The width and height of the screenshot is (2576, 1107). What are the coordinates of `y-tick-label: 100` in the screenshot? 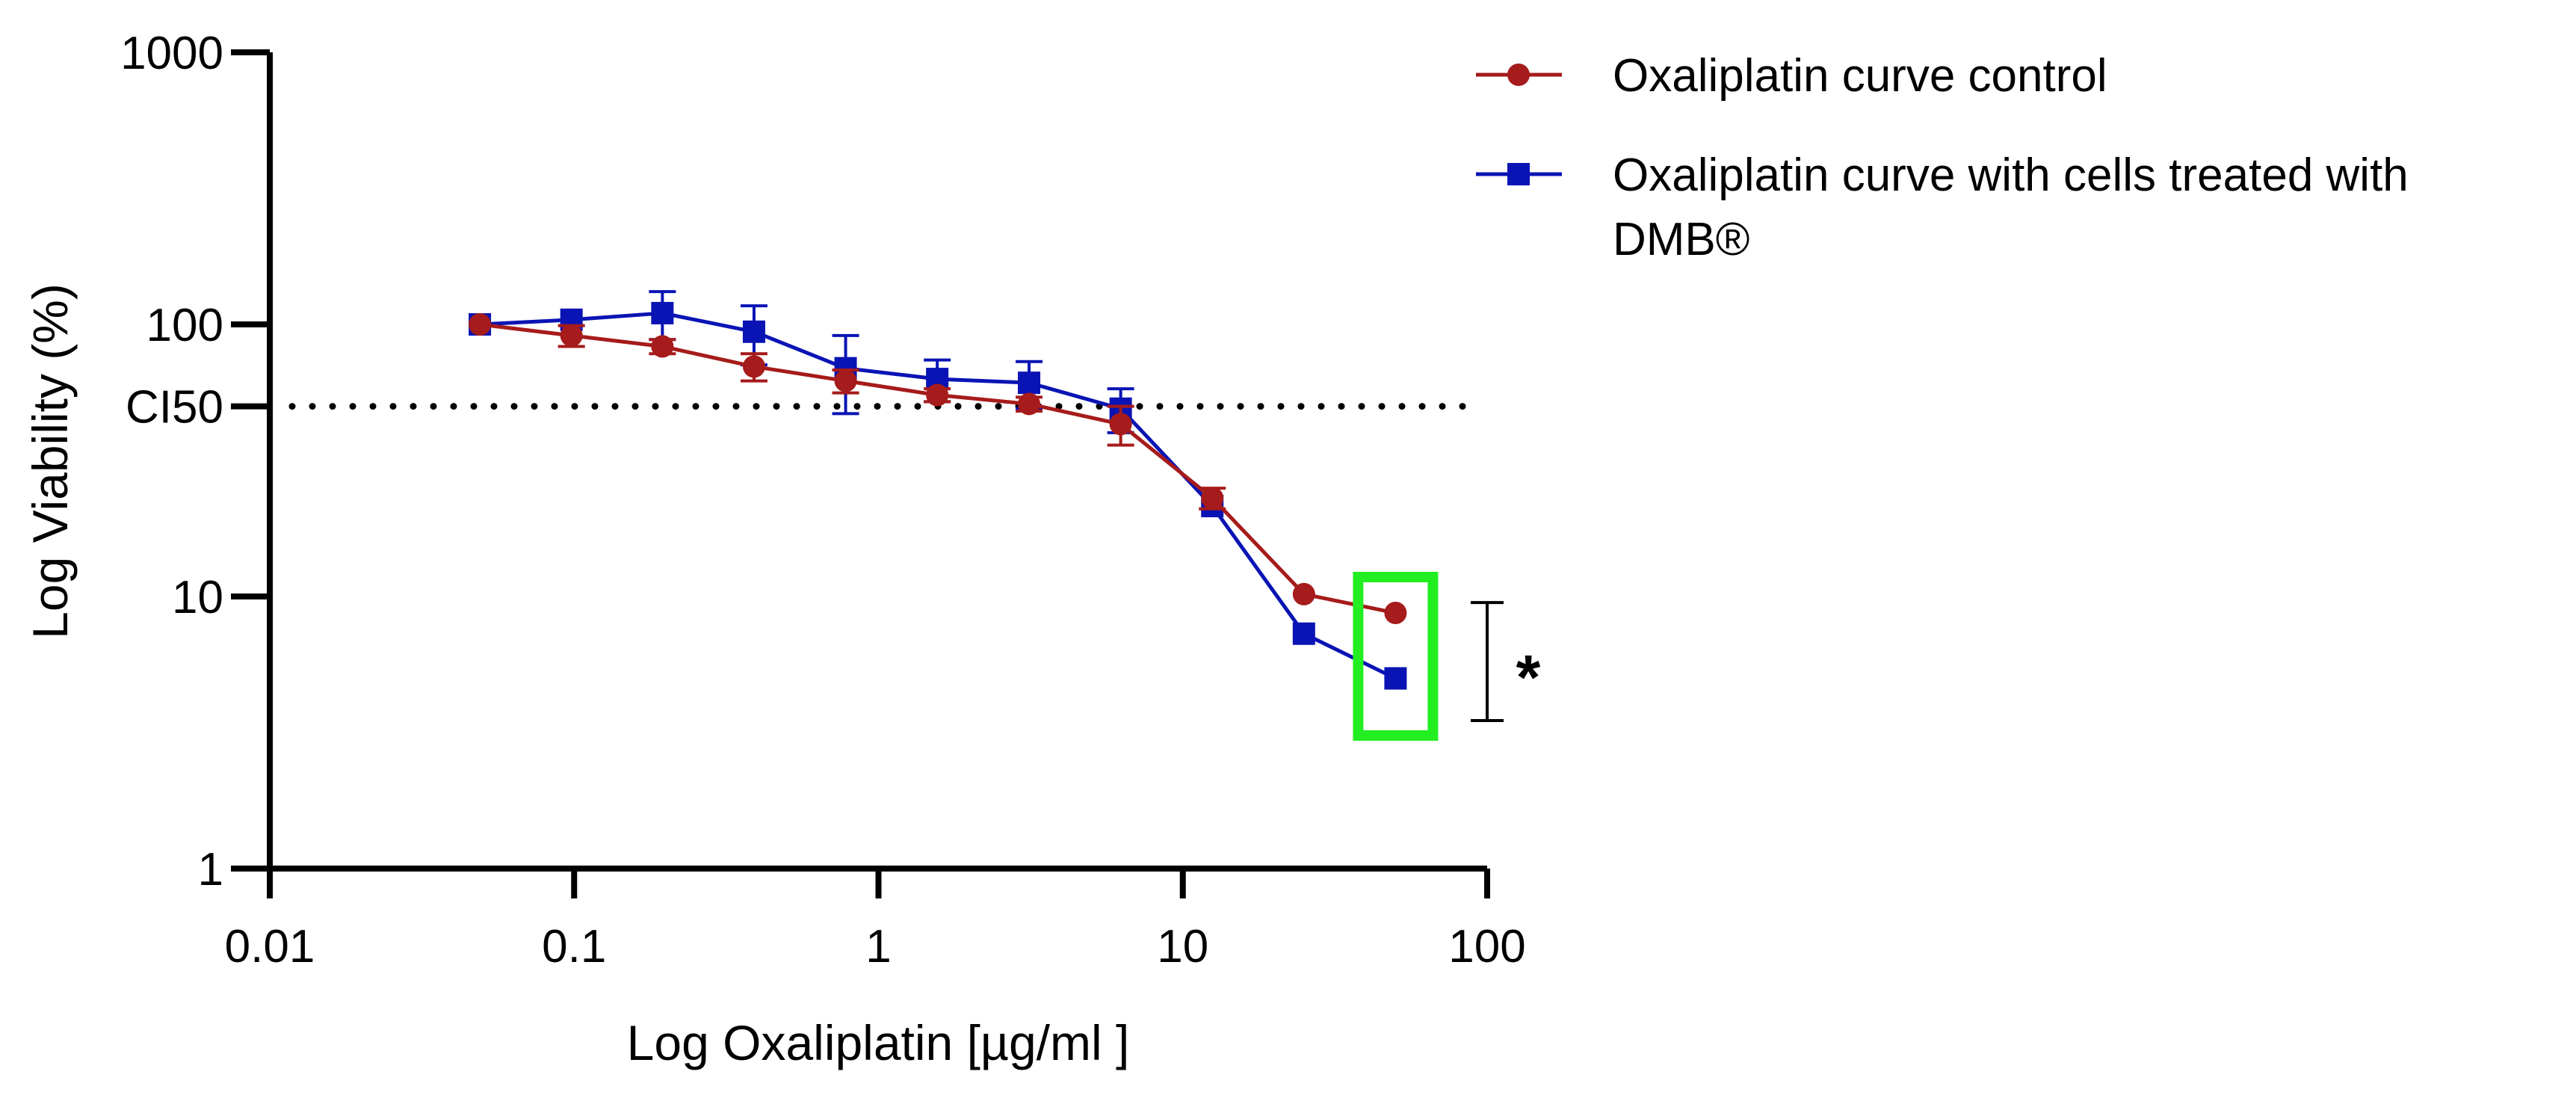 It's located at (184, 325).